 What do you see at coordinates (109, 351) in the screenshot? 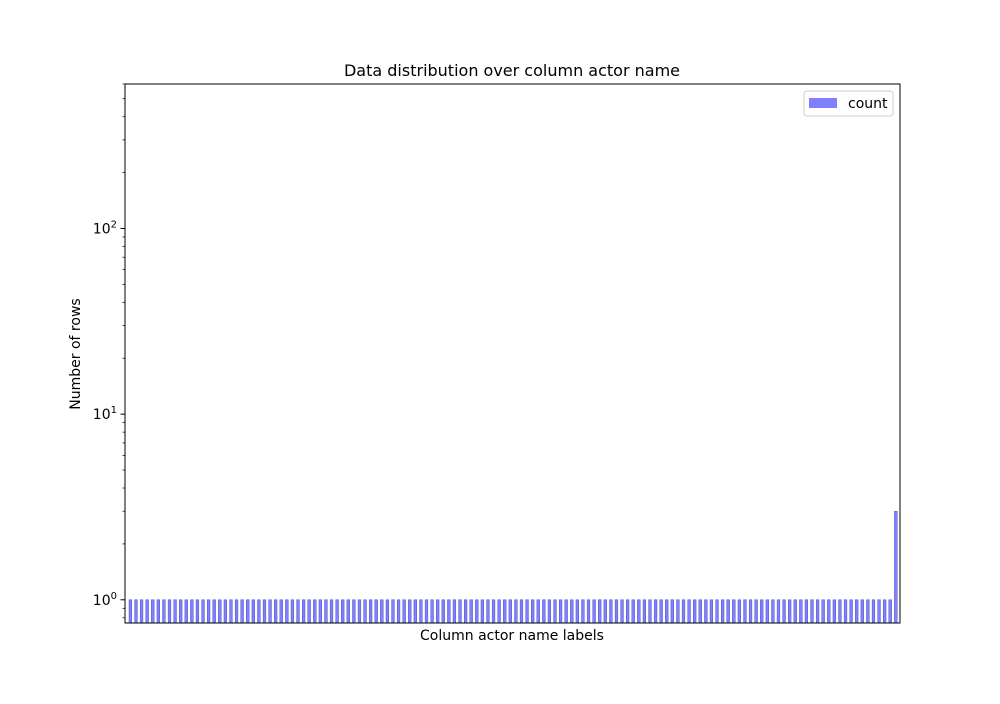
I see `y-axis-ticks: 100 101 102` at bounding box center [109, 351].